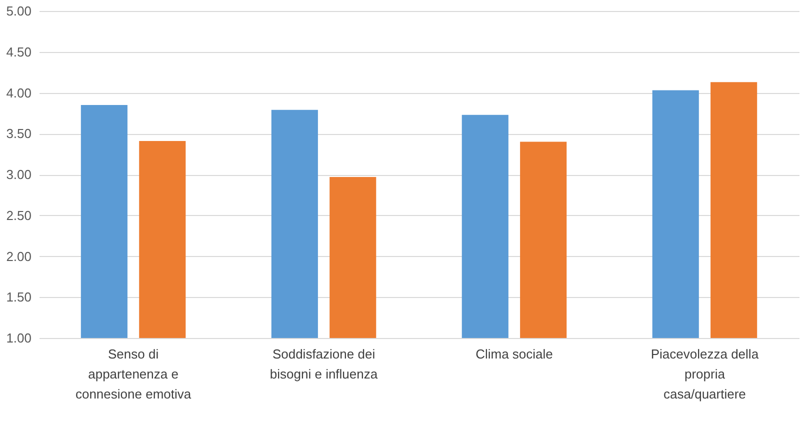 This screenshot has width=811, height=437. What do you see at coordinates (324, 364) in the screenshot?
I see `x-tick-label: Soddisfazione dei bisogni e influenza` at bounding box center [324, 364].